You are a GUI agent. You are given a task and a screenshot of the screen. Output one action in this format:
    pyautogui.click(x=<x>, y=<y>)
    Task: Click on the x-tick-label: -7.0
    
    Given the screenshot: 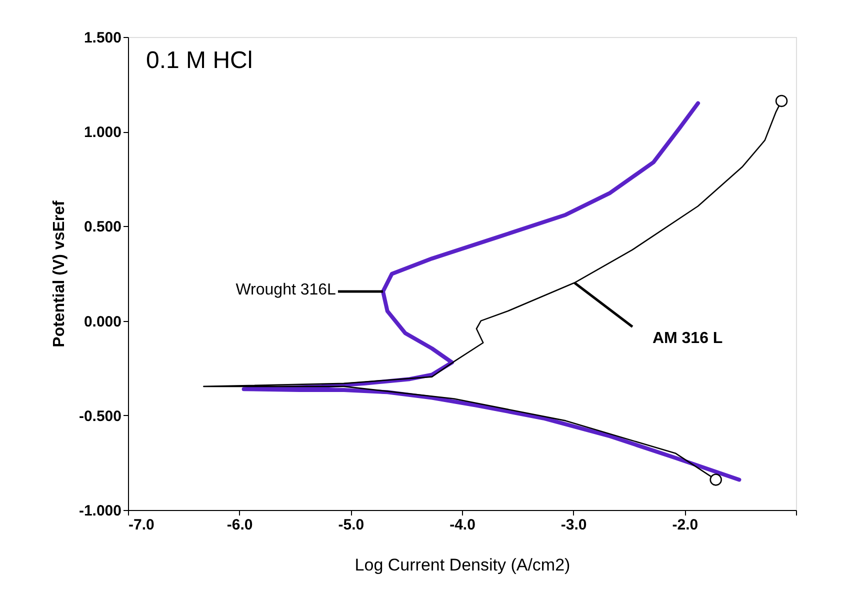 What is the action you would take?
    pyautogui.click(x=141, y=525)
    